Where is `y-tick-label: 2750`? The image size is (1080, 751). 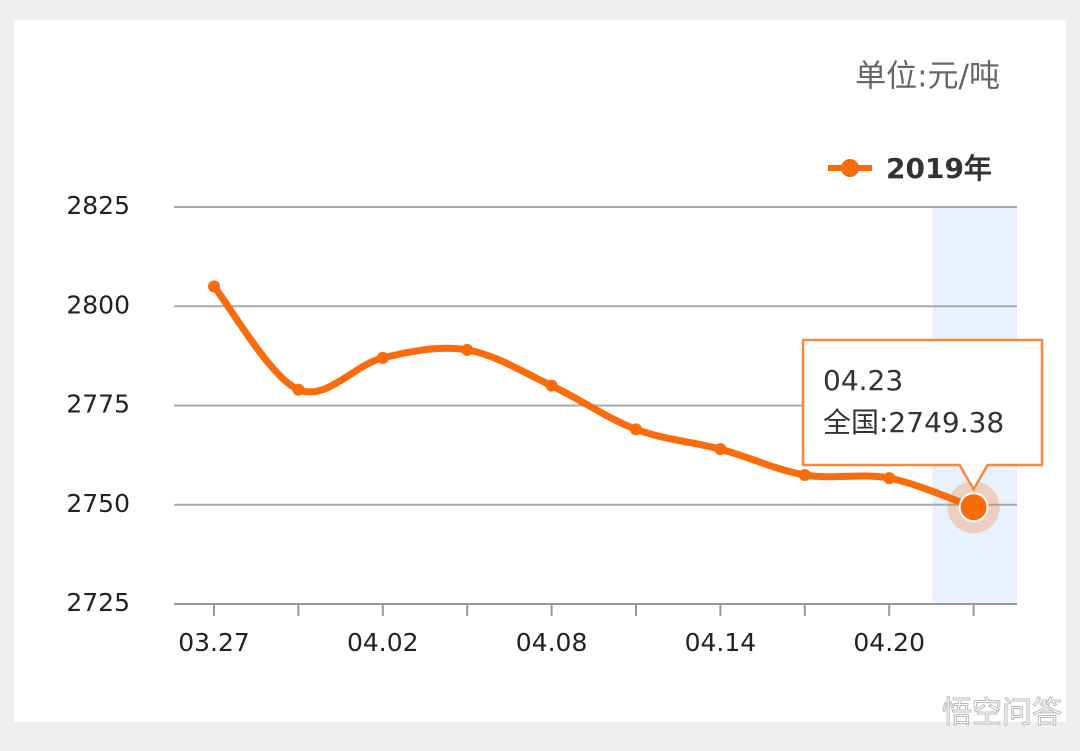
y-tick-label: 2750 is located at coordinates (98, 503).